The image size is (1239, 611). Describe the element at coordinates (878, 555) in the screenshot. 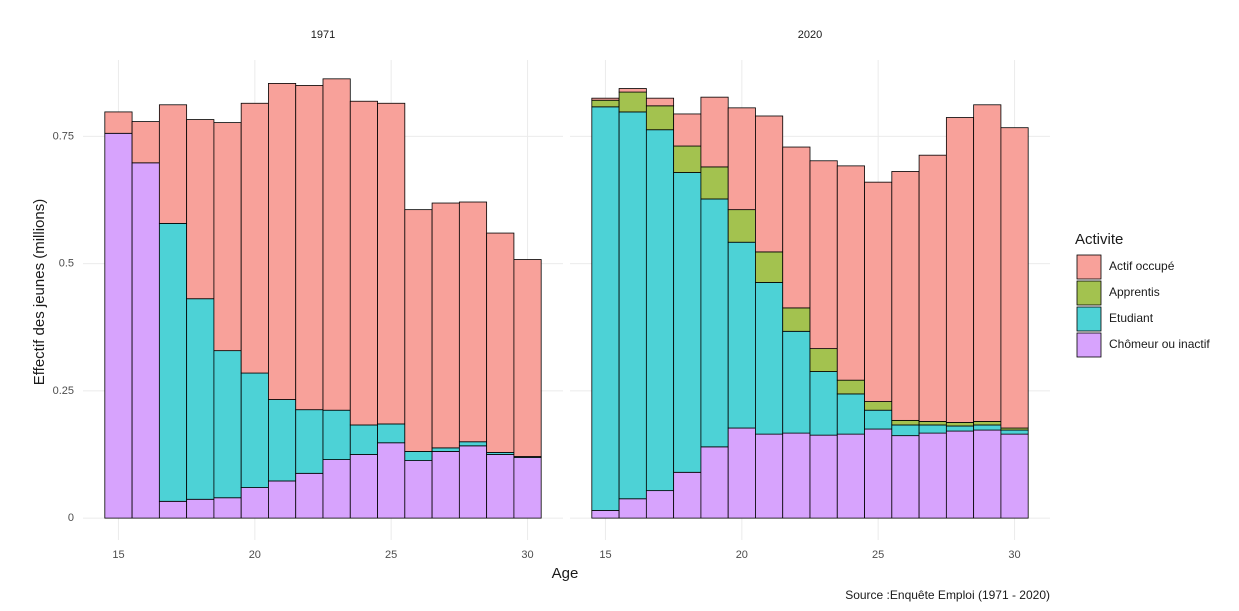

I see `x-tick-label: 25` at that location.